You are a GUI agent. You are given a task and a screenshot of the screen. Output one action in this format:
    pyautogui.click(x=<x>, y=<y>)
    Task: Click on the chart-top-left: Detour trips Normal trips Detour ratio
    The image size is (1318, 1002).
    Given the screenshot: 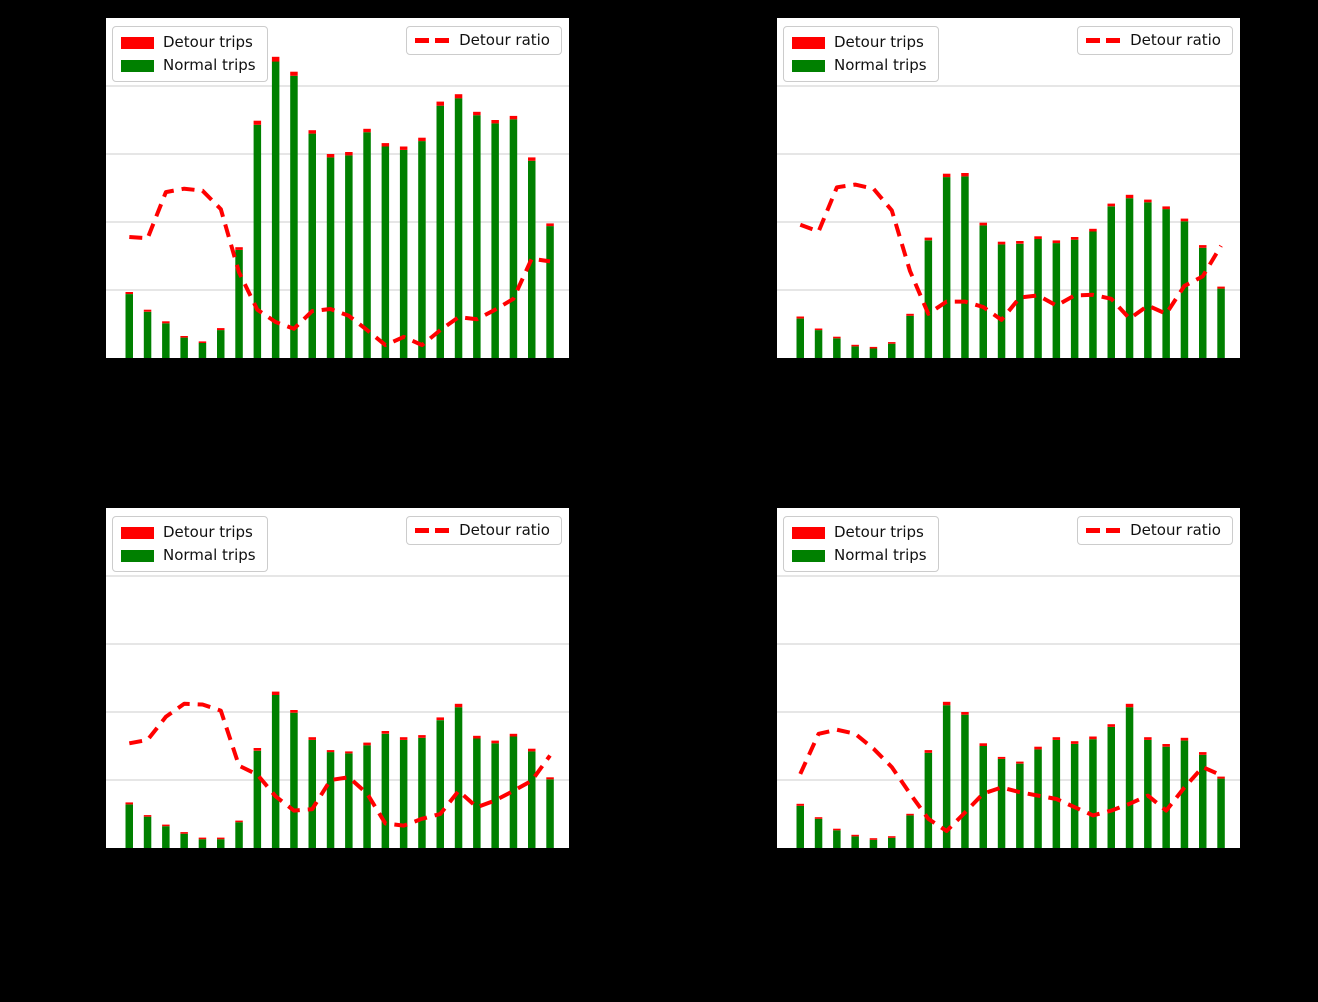 What is the action you would take?
    pyautogui.click(x=337, y=188)
    